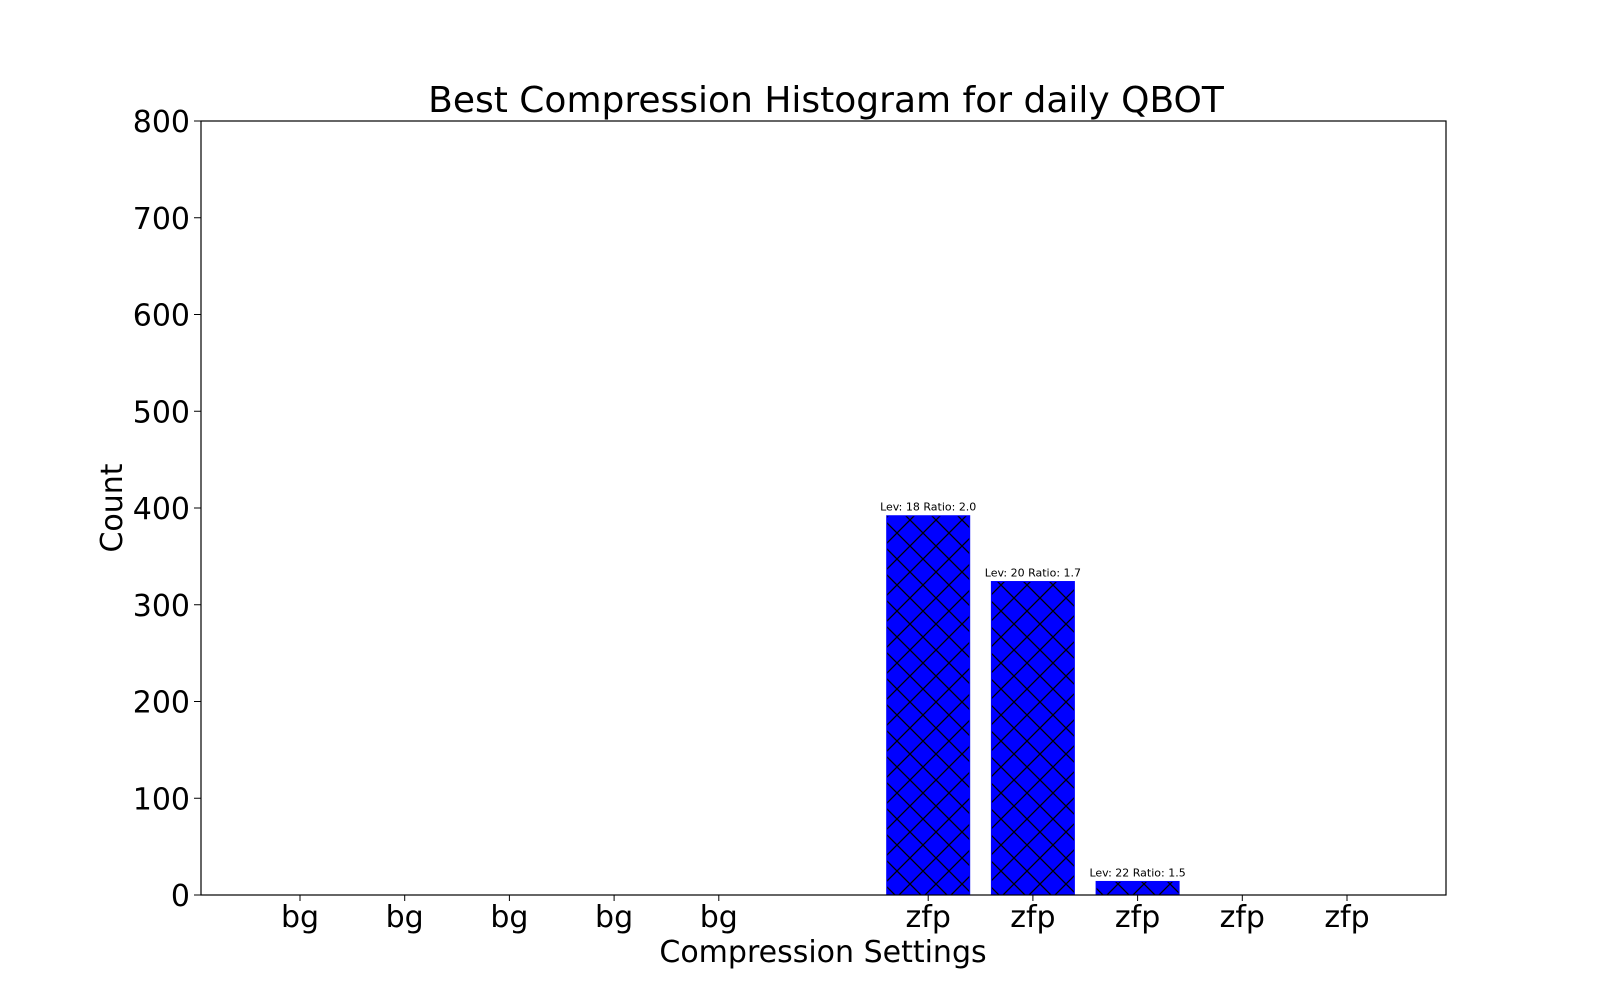  I want to click on bar-data-label: Lev: 18 Ratio: 2.0, so click(928, 507).